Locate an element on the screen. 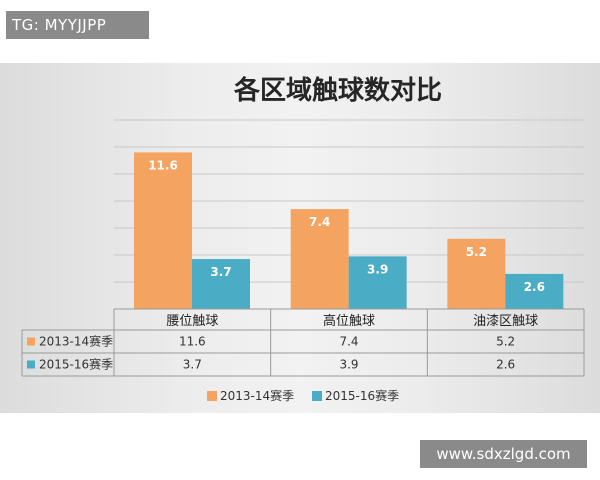 The image size is (600, 480). bar-value-label: 5.2 is located at coordinates (476, 252).